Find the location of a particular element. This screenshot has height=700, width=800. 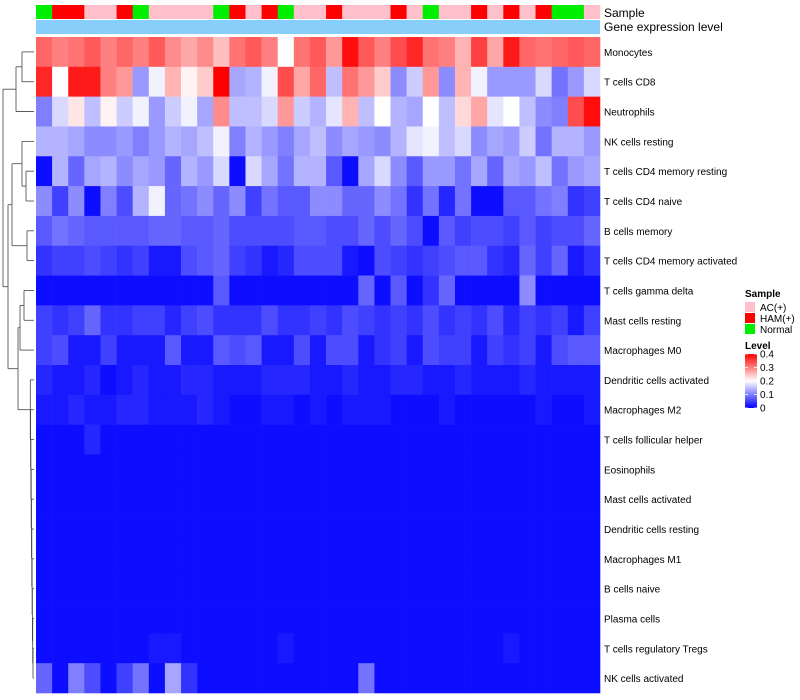

row-label: NK cells resting is located at coordinates (638, 142).